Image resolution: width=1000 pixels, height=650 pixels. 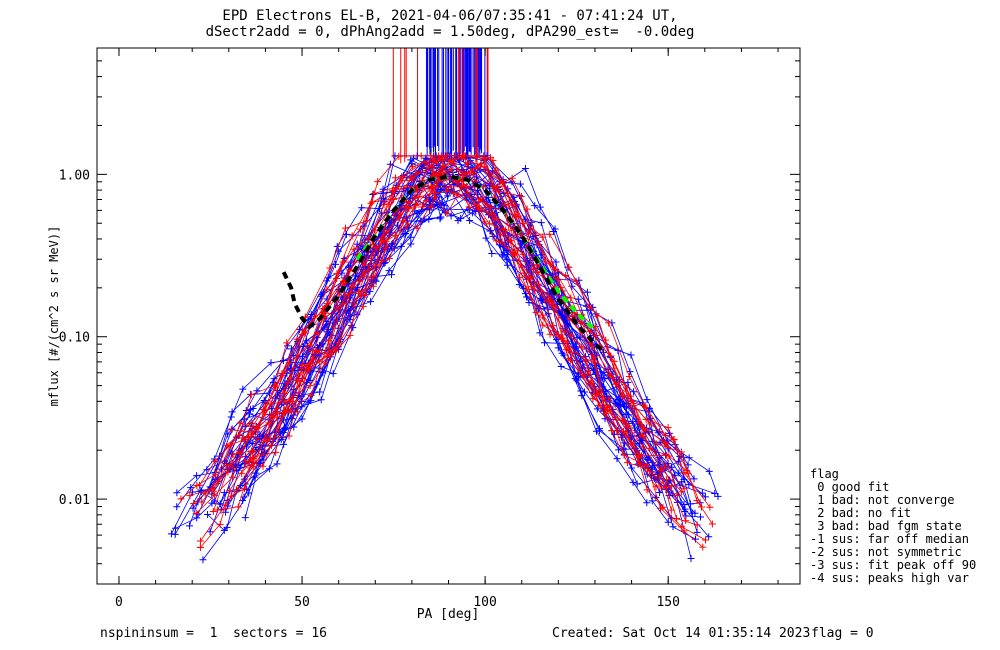 I want to click on x-tick-label: 100, so click(x=484, y=602).